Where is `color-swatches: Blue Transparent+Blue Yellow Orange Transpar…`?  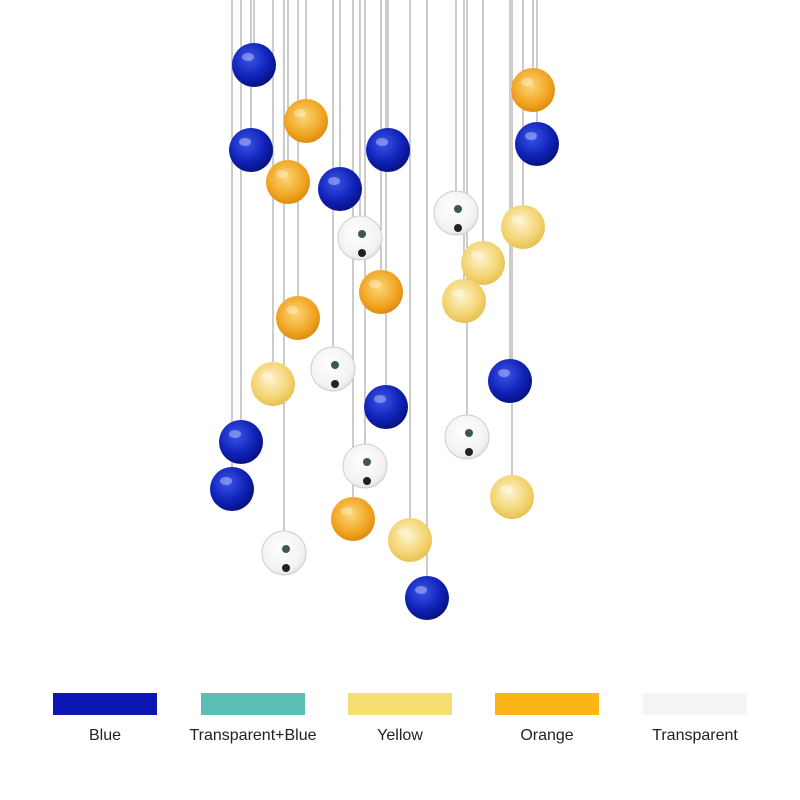
color-swatches: Blue Transparent+Blue Yellow Orange Transpar… is located at coordinates (400, 718).